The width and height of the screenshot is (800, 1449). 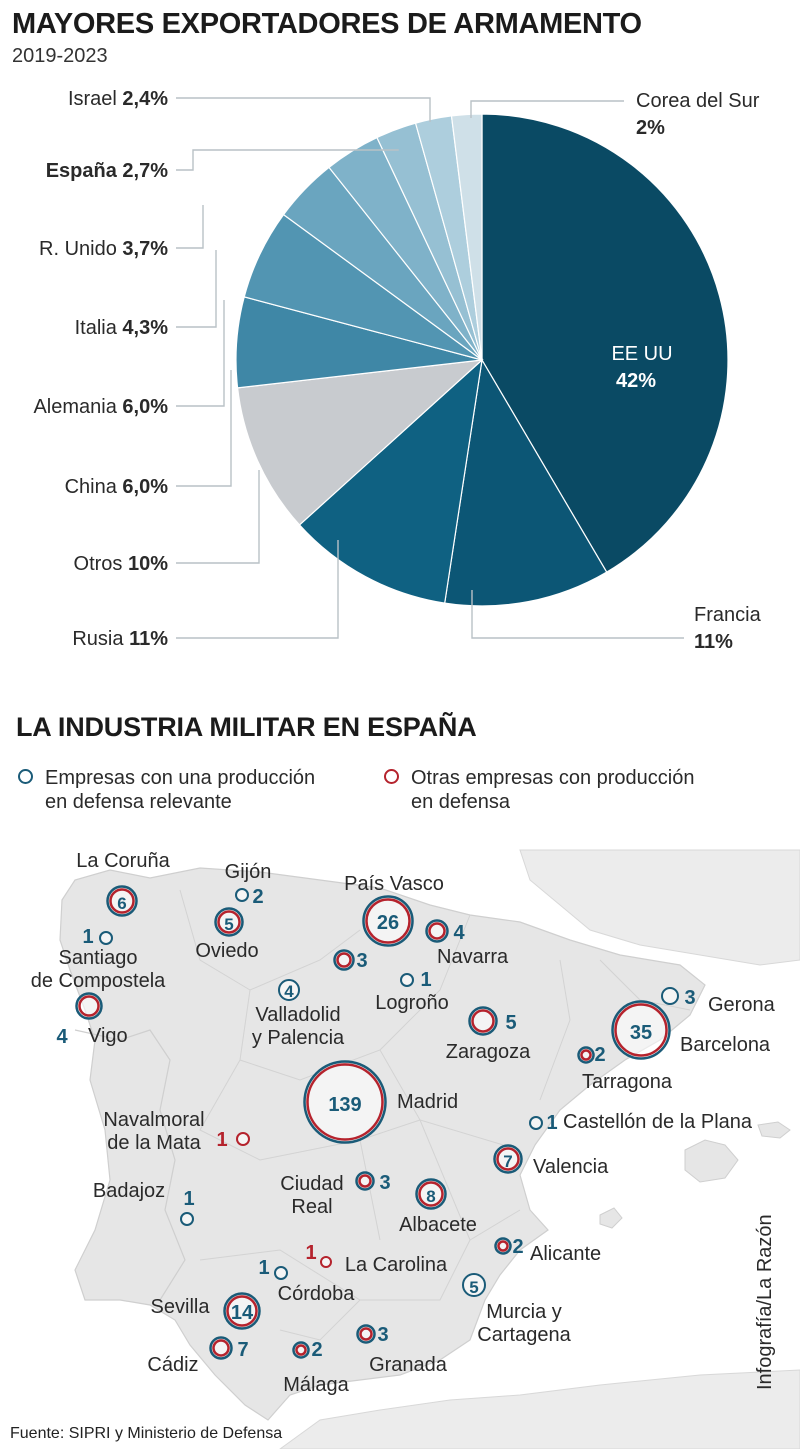 I want to click on marker-name: Oviedo, so click(x=226, y=951).